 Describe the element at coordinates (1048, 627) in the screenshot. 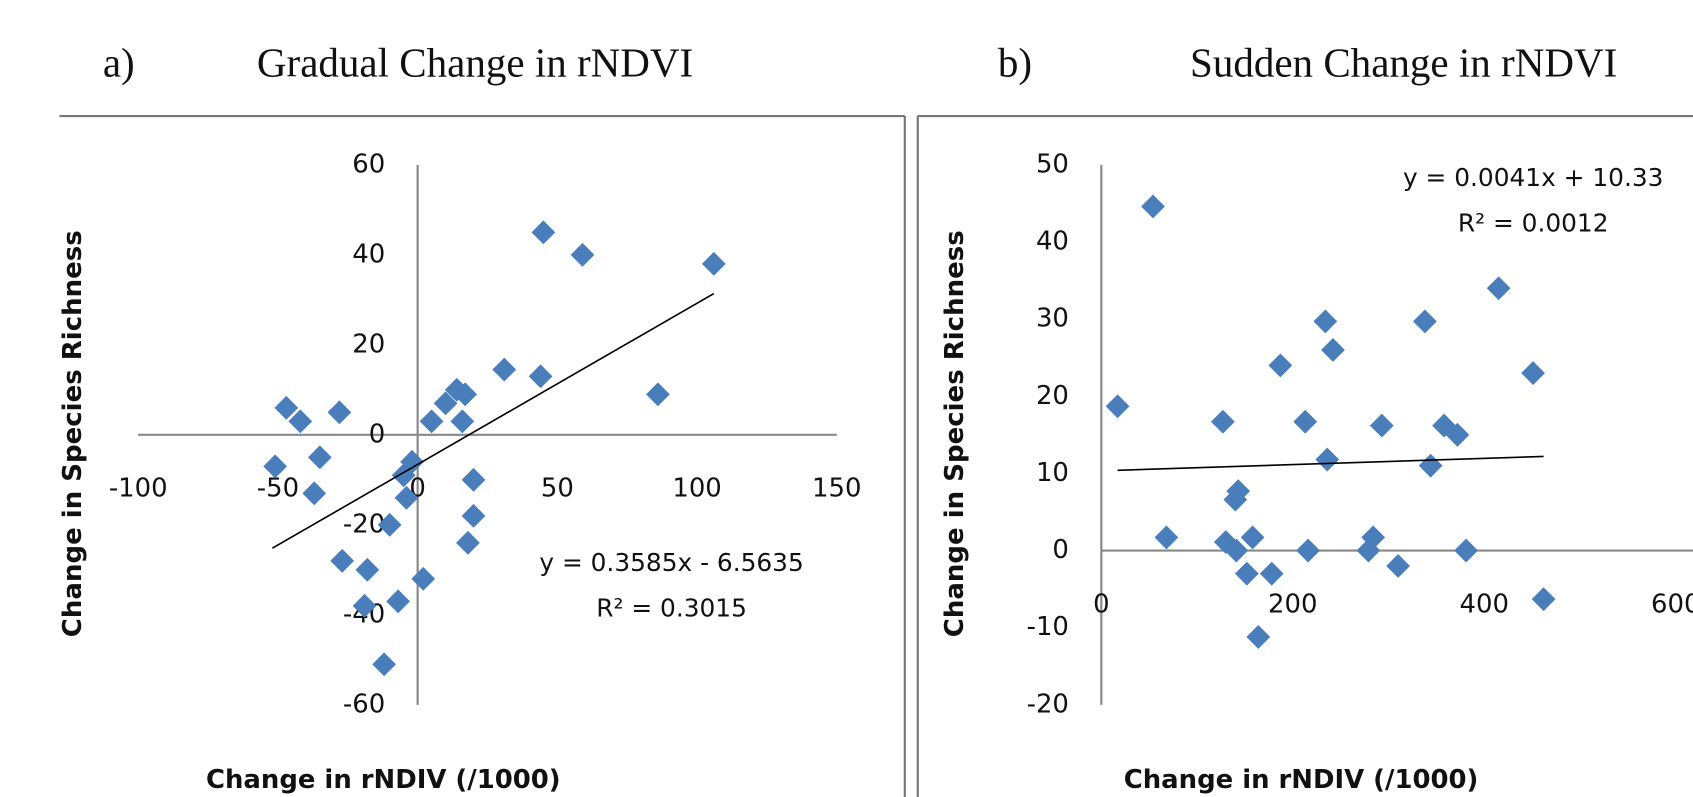

I see `y-tick-label: -10` at that location.